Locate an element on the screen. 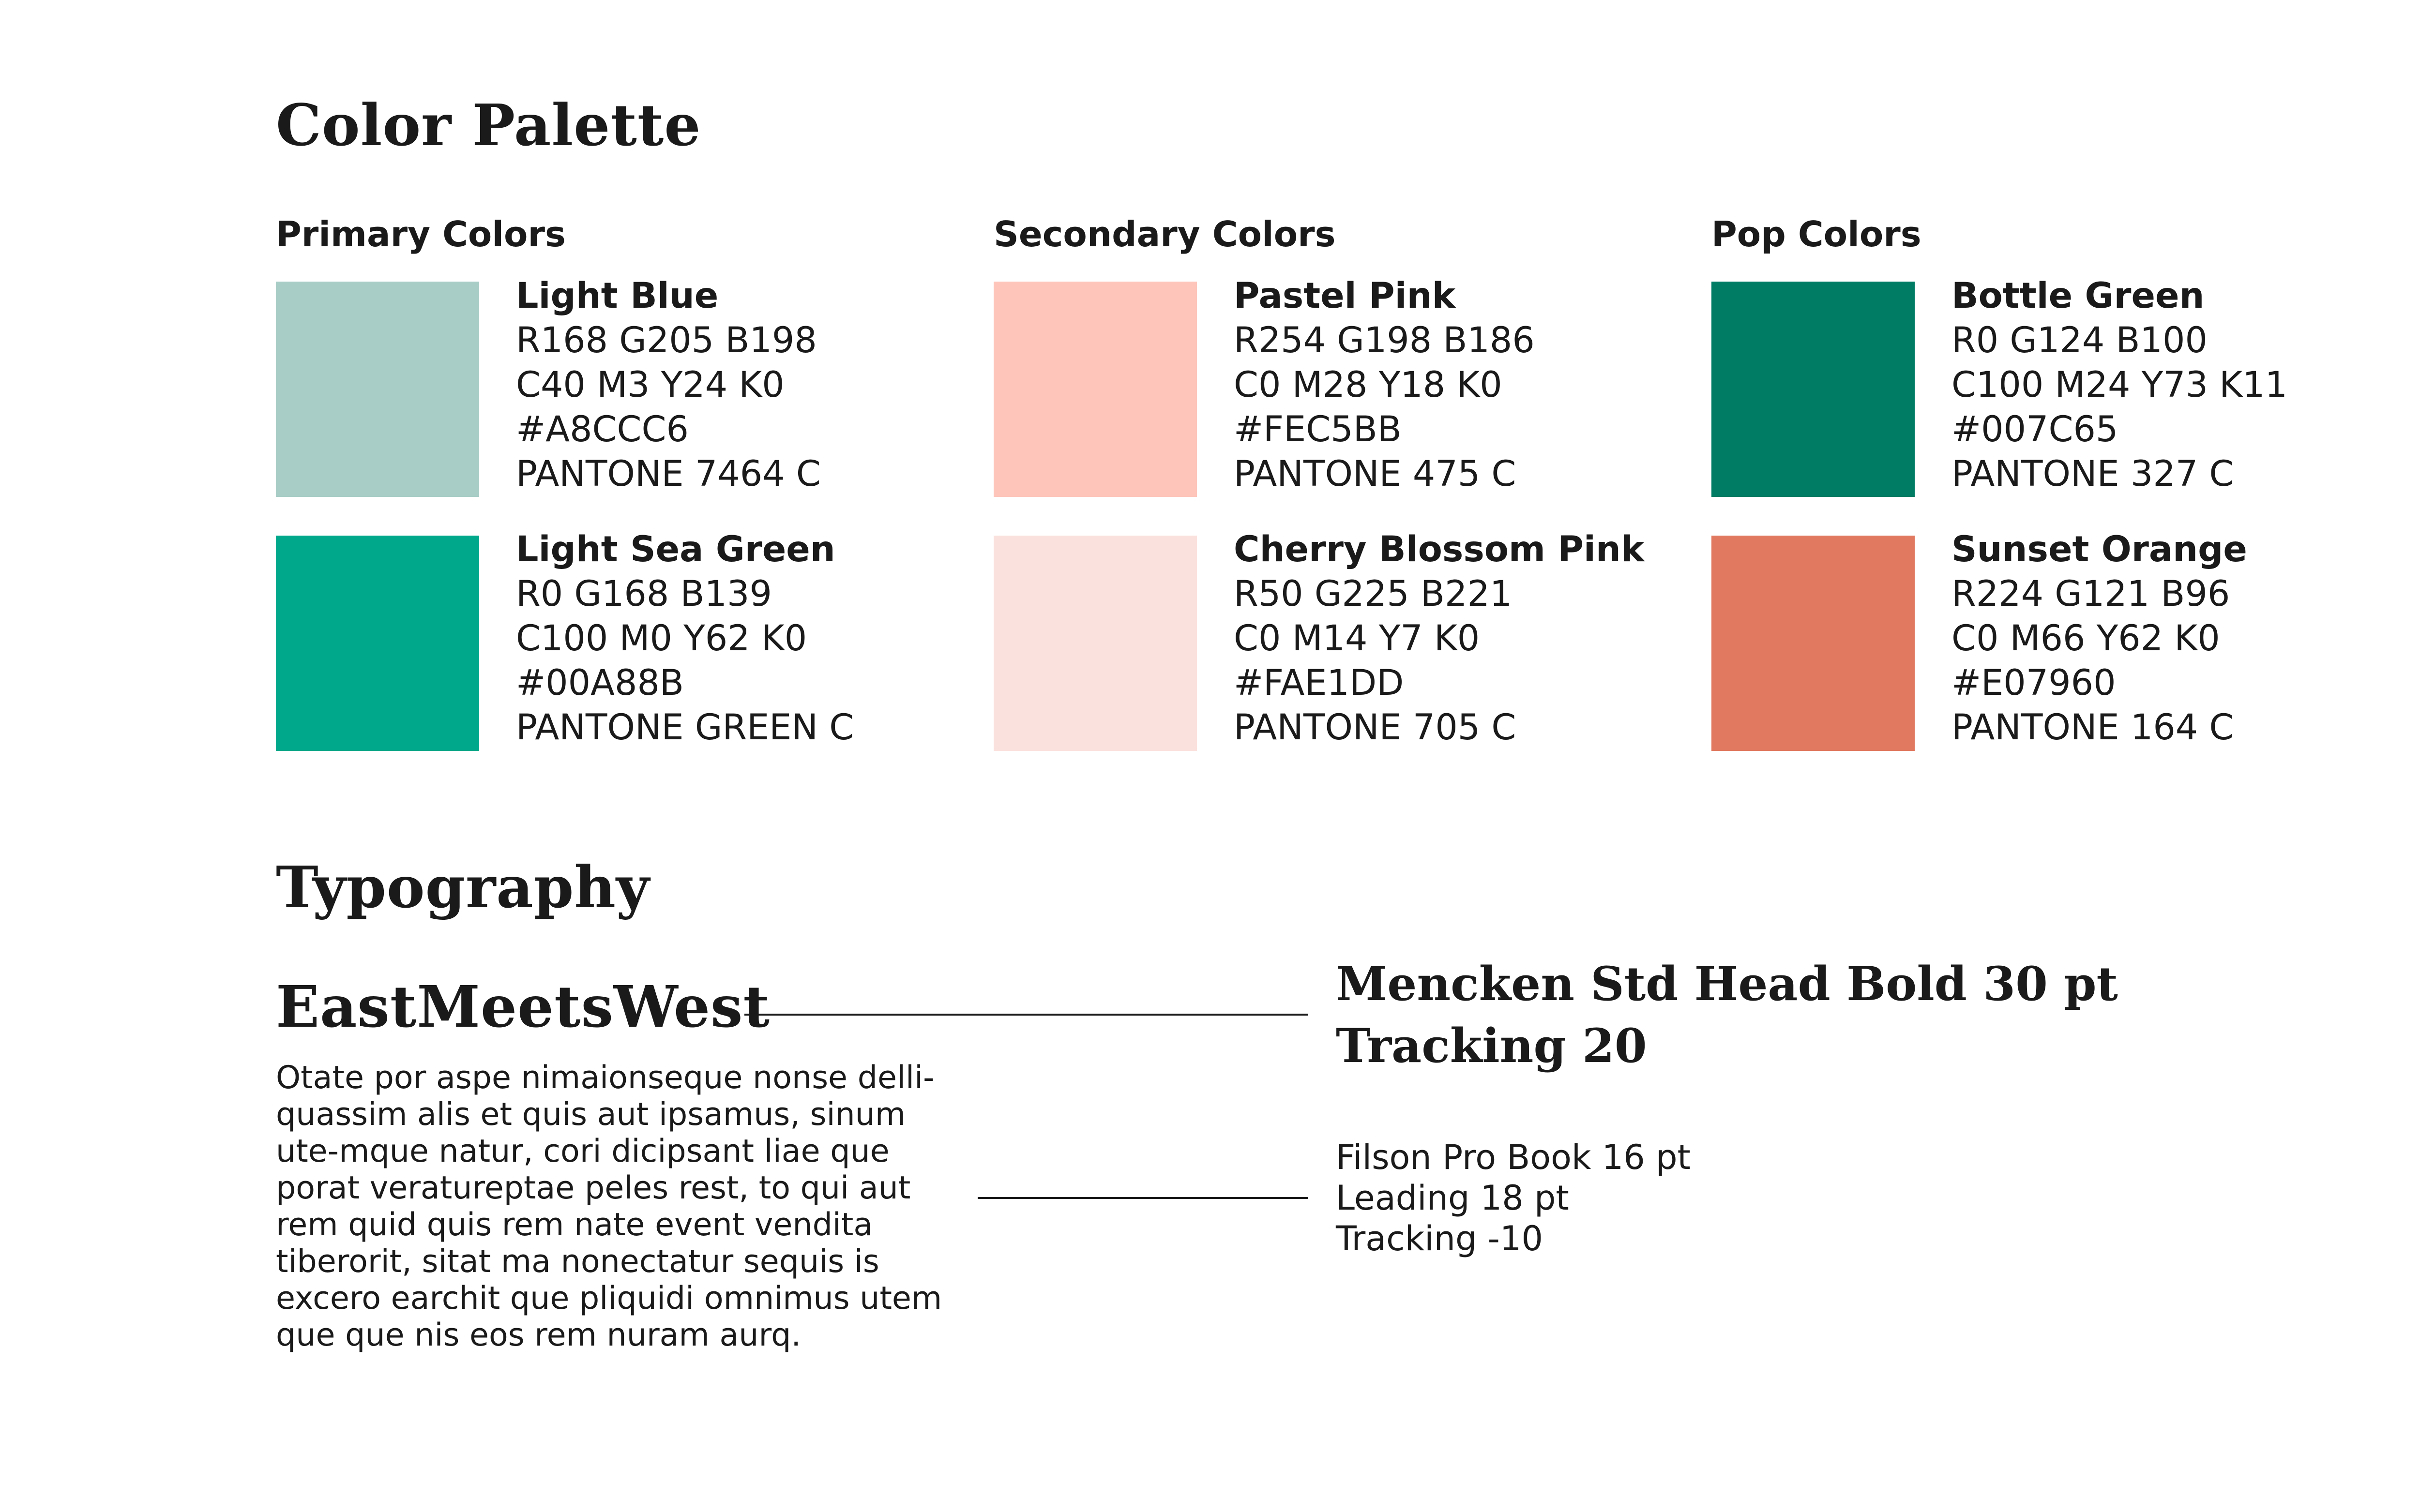  color-name: Sunset Orange is located at coordinates (2099, 549).